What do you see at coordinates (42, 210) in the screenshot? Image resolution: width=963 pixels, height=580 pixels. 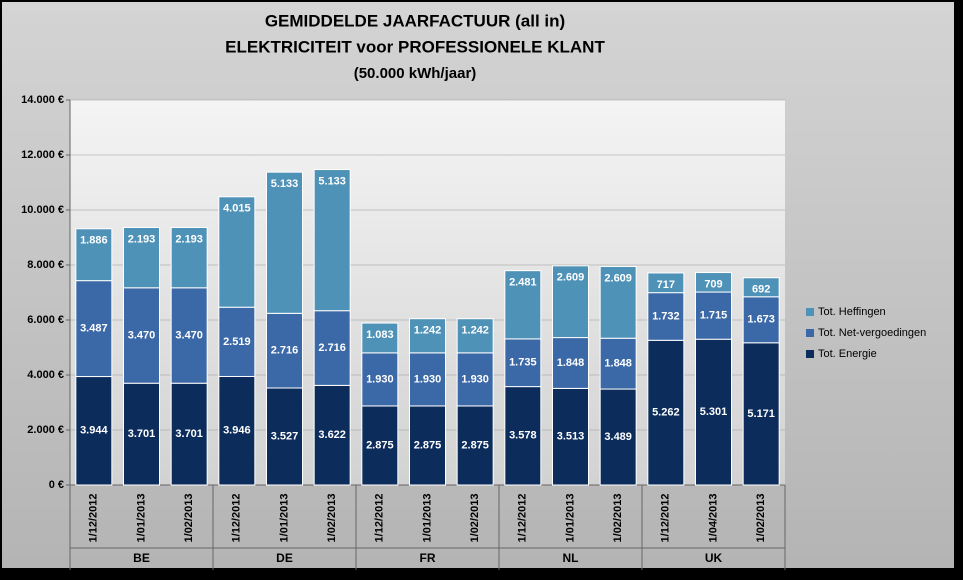 I see `y-tick-label: 10.000 €` at bounding box center [42, 210].